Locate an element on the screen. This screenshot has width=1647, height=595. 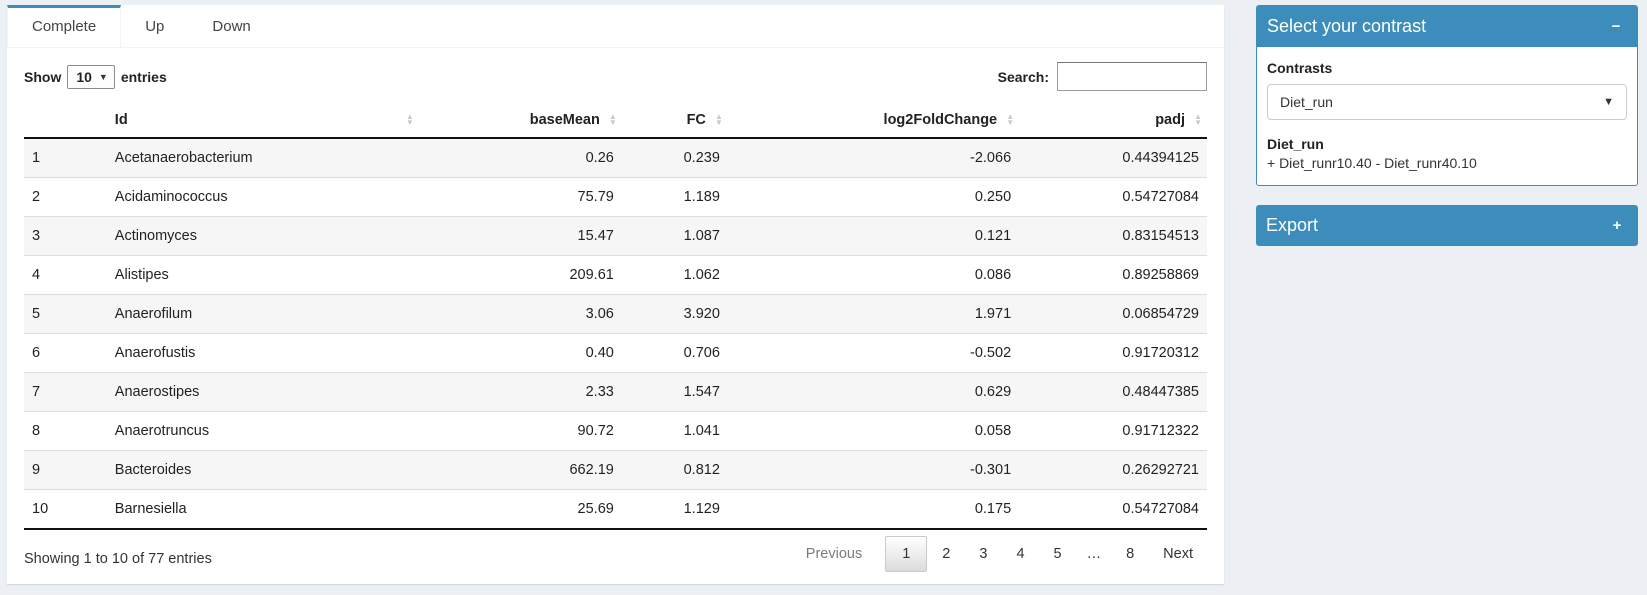
length-suffix-label: entries is located at coordinates (143, 76).